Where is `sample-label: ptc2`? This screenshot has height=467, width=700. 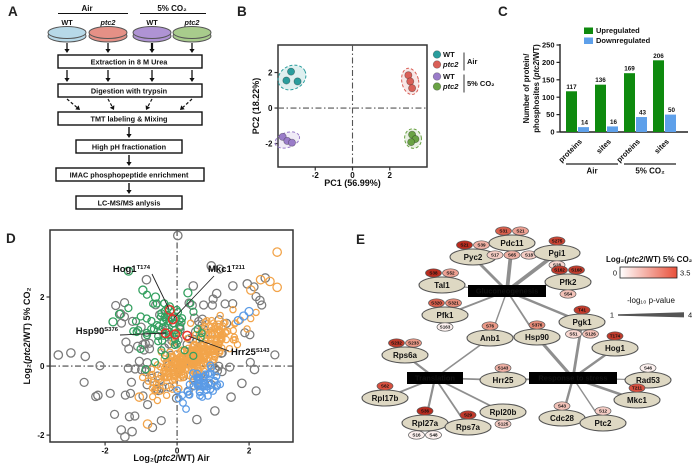
sample-label: ptc2 is located at coordinates (107, 22).